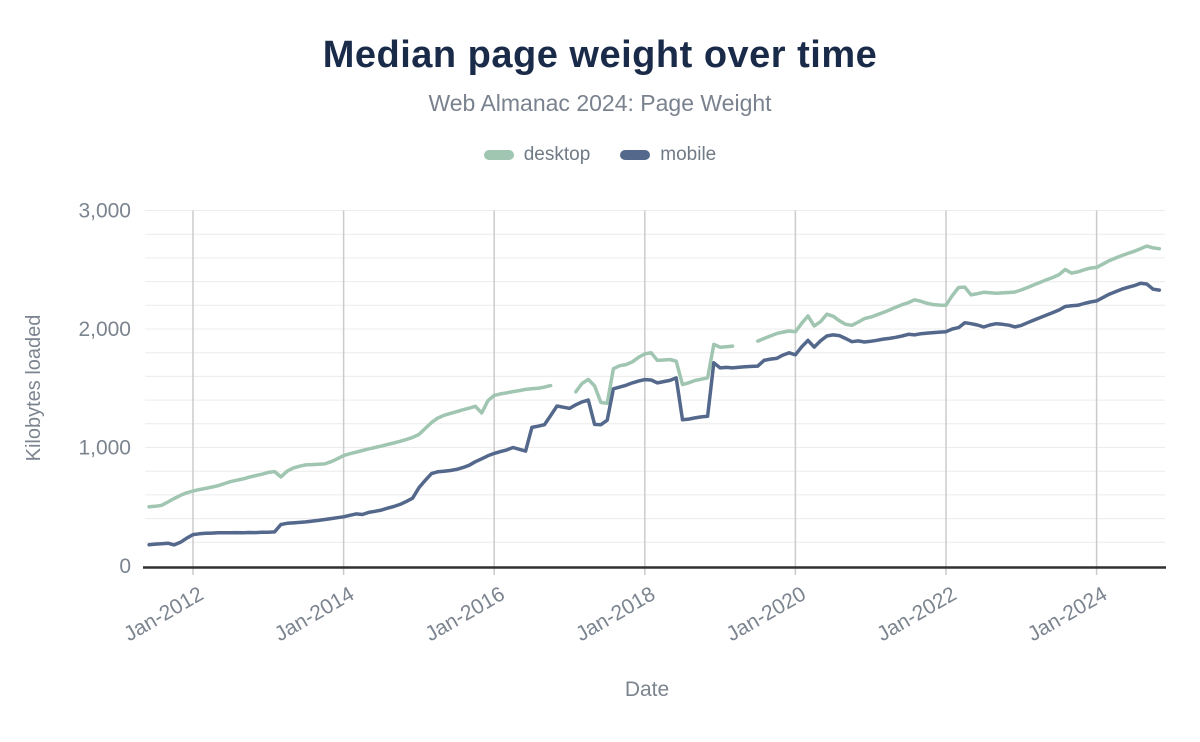  What do you see at coordinates (766, 614) in the screenshot?
I see `x-tick-label: Jan-2020` at bounding box center [766, 614].